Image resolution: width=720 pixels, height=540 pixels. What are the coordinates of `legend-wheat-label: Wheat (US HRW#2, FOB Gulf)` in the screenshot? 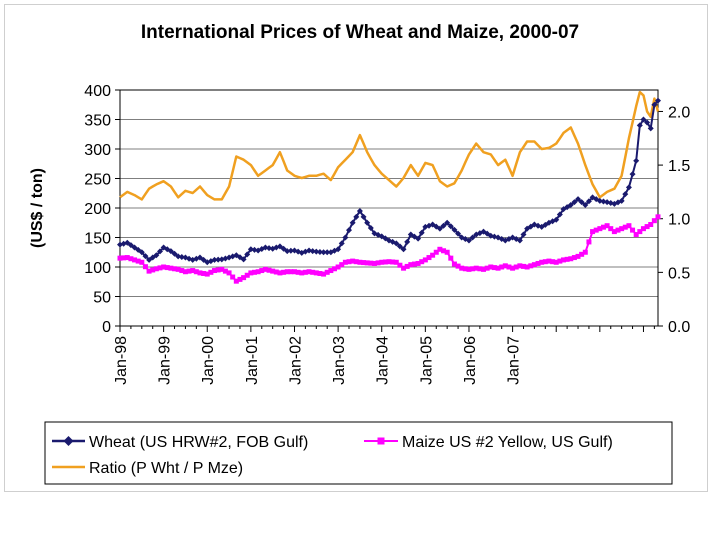 It's located at (198, 442).